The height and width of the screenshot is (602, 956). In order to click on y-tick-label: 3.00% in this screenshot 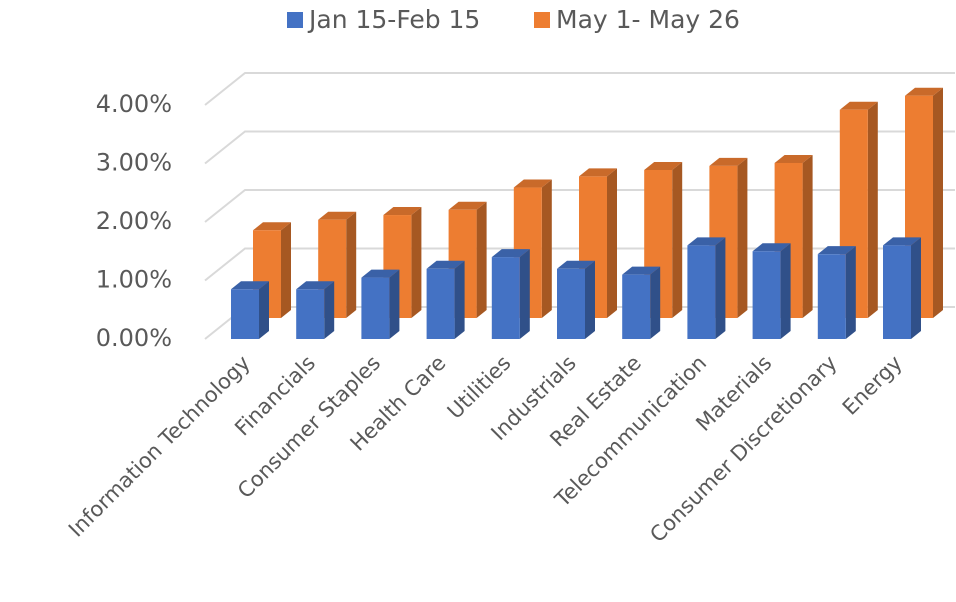, I will do `click(134, 163)`.